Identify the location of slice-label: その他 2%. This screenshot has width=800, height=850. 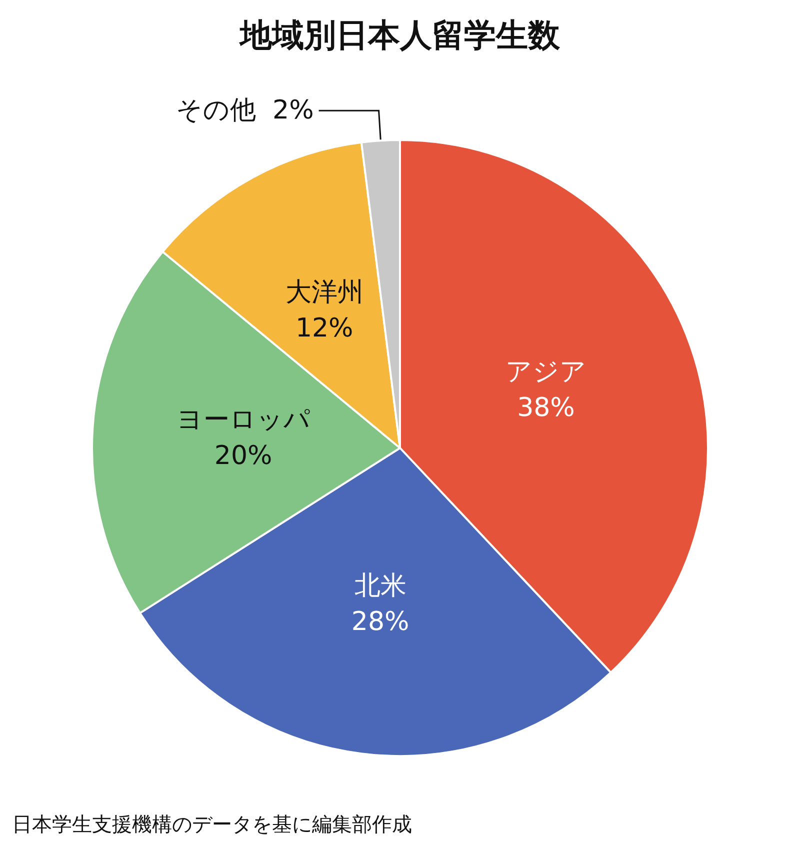
(245, 111).